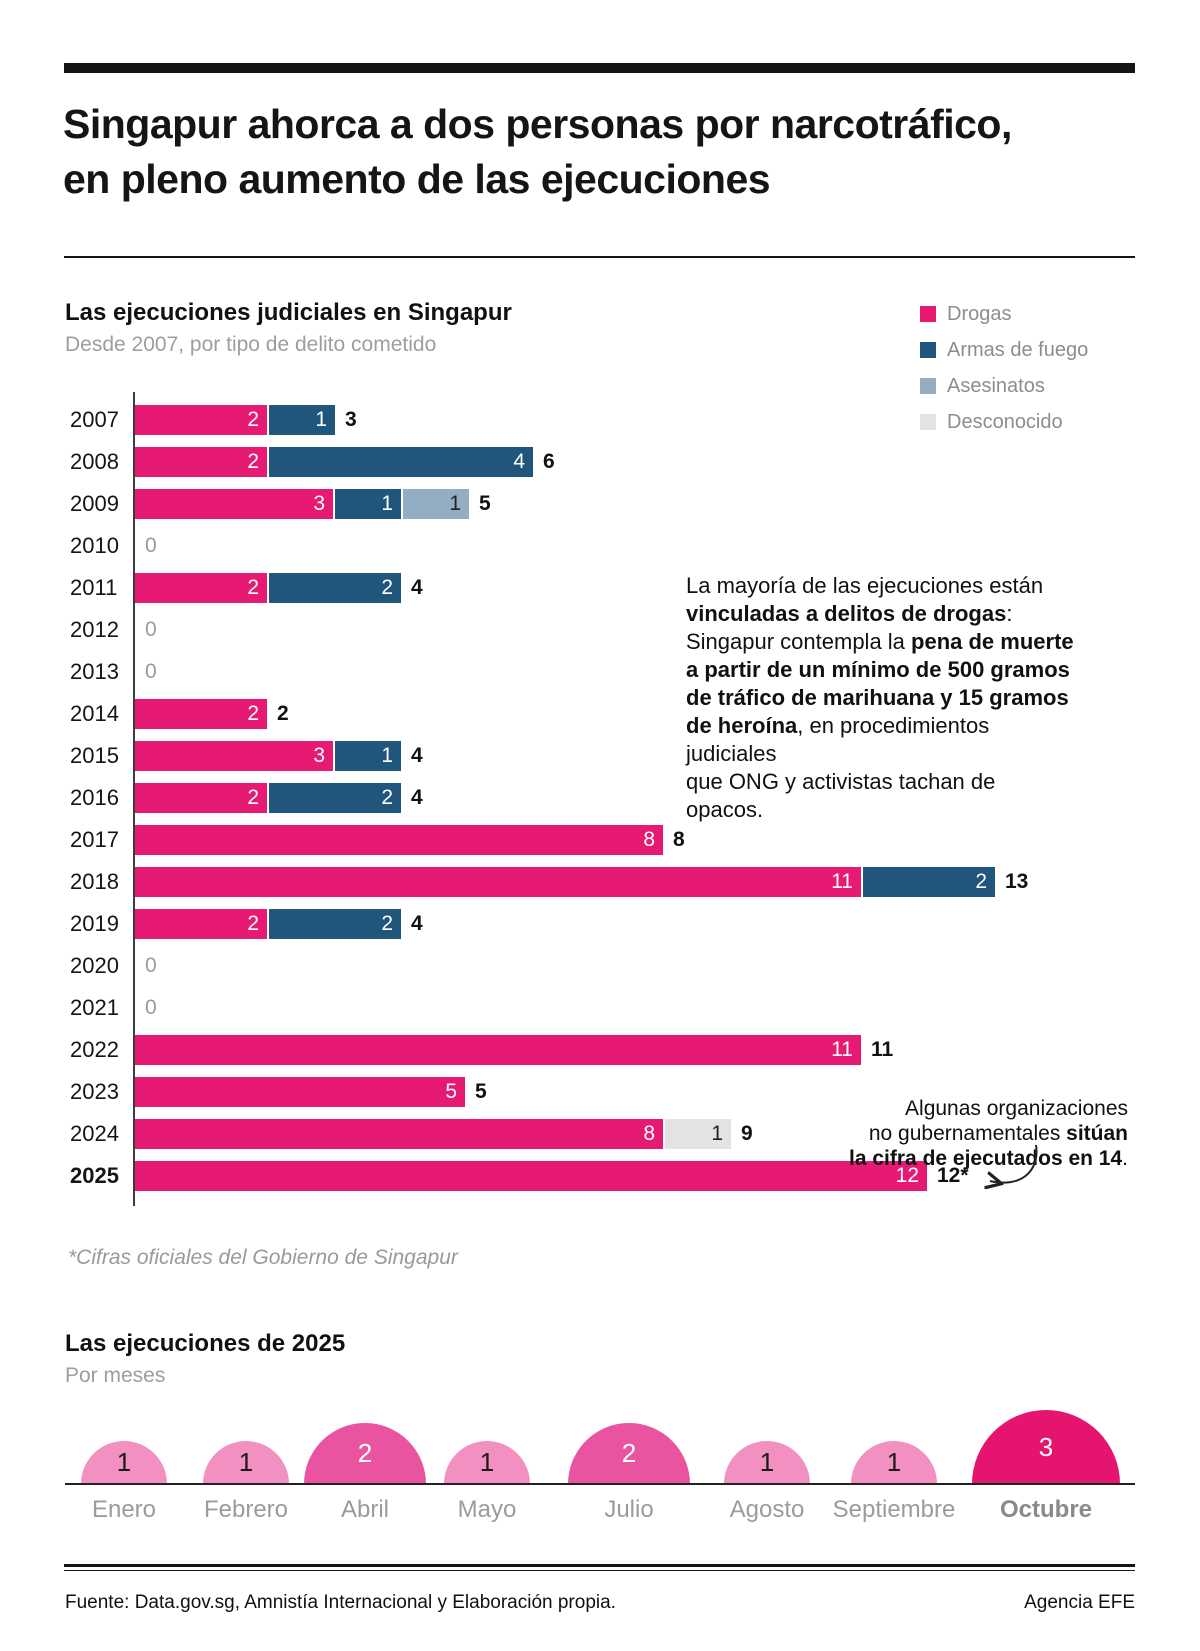  Describe the element at coordinates (988, 1158) in the screenshot. I see `annotation-line: la cifra de ejecutados en 14.` at that location.